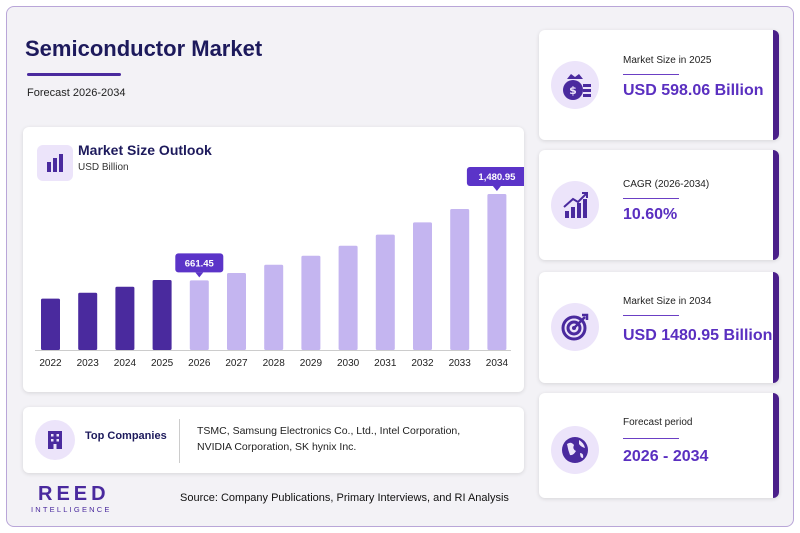  Describe the element at coordinates (422, 363) in the screenshot. I see `x-tick-label: 2032` at that location.